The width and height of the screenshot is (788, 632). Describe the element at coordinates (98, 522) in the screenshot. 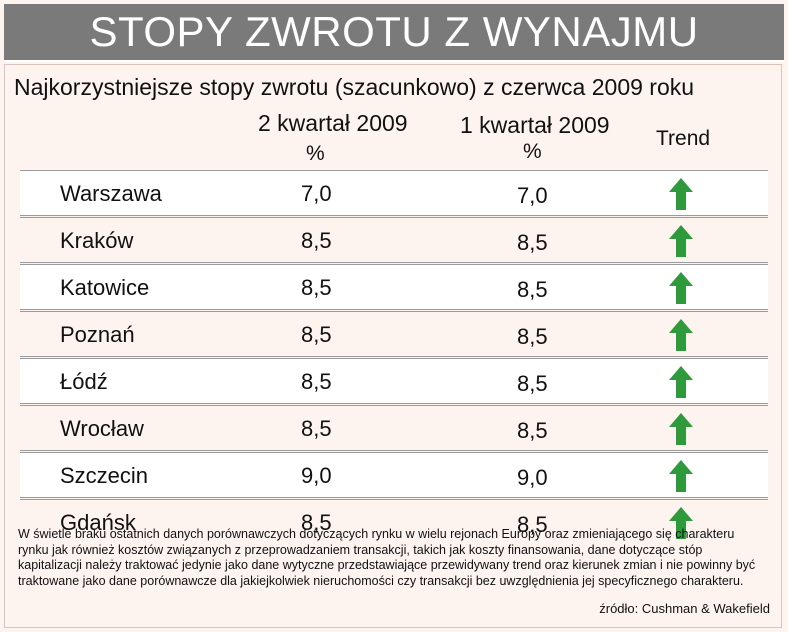

I see `city-name: Gdańsk` at that location.